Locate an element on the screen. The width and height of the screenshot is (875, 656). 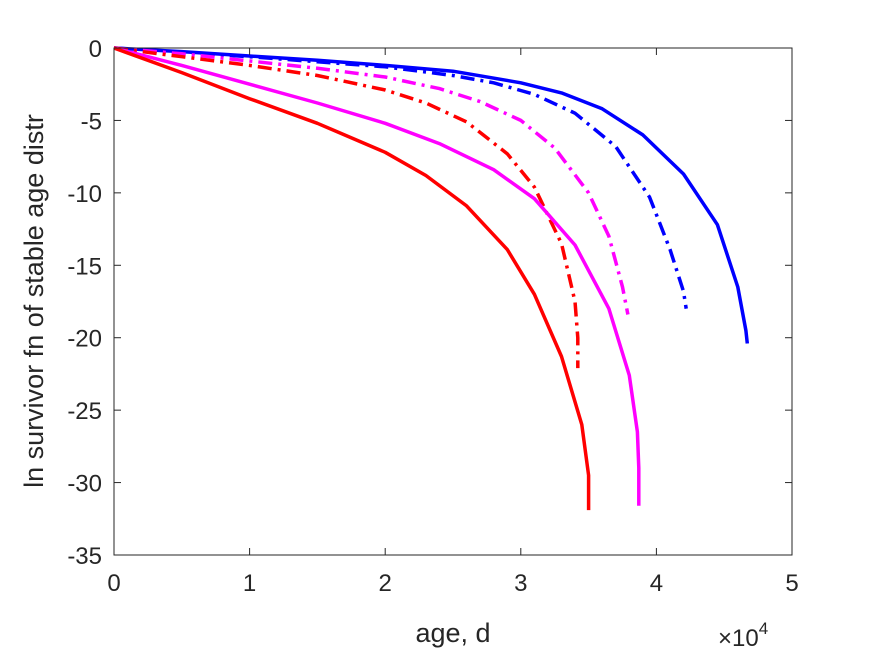
x-tick-label-4: 4 is located at coordinates (656, 583).